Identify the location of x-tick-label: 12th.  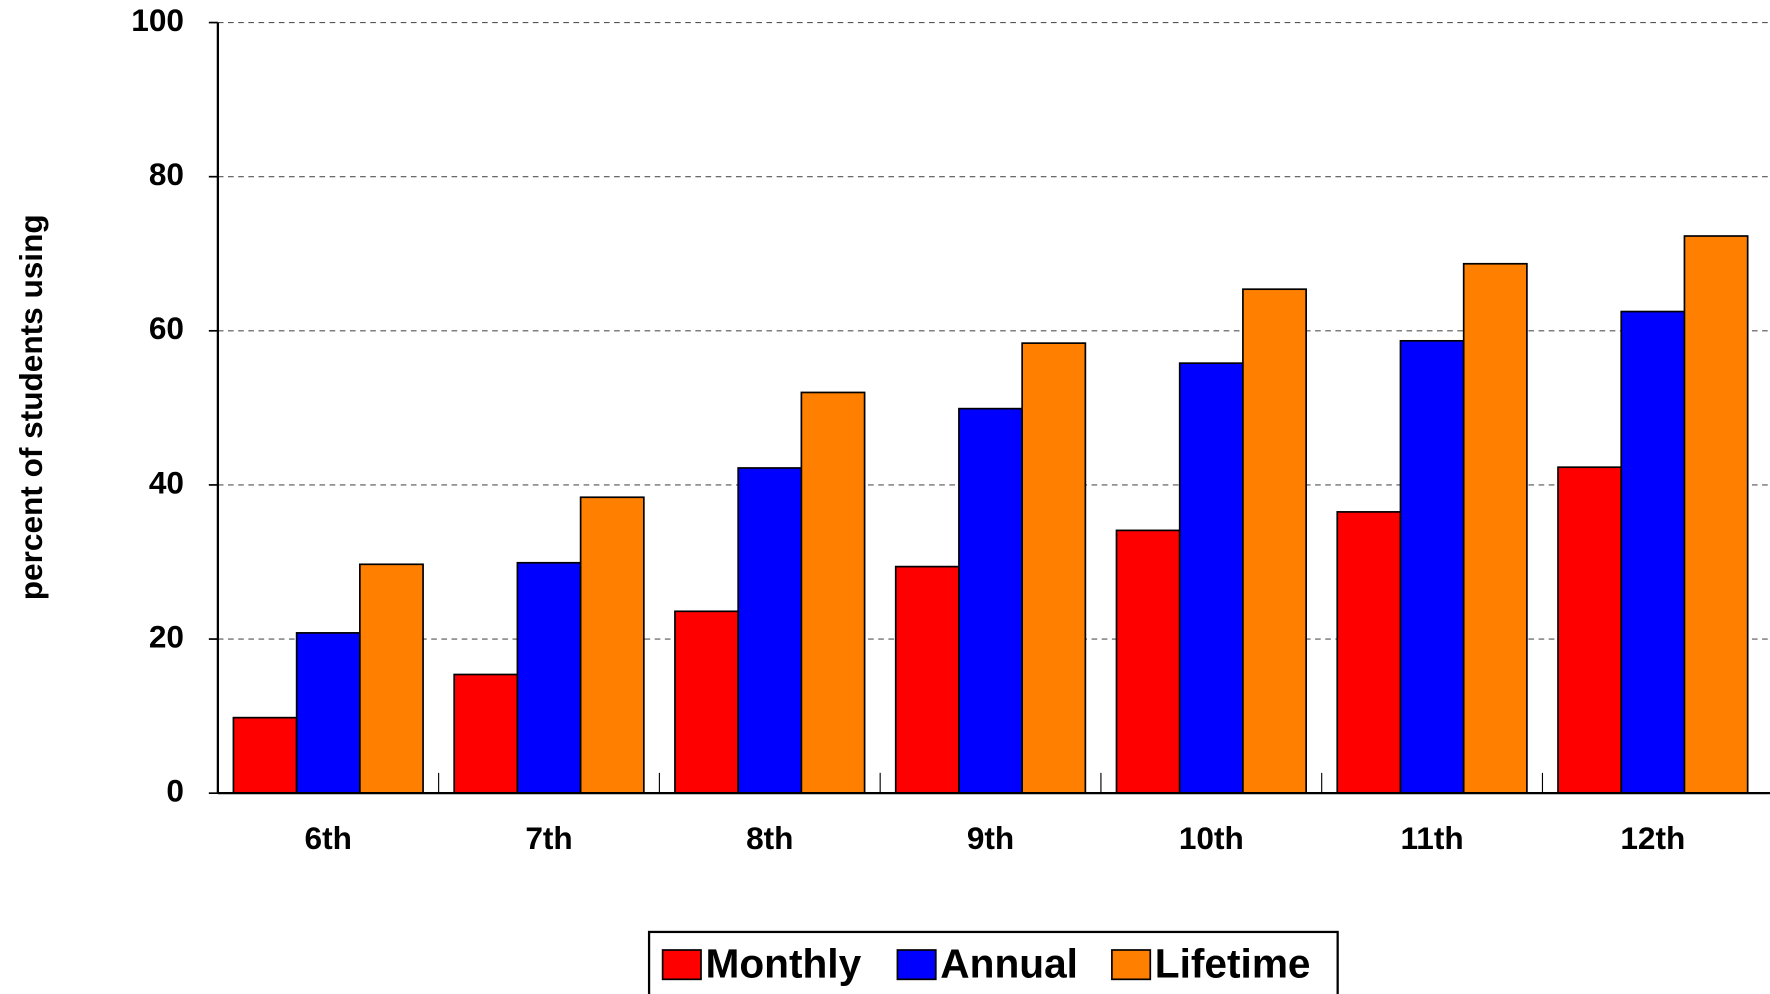
(1652, 838).